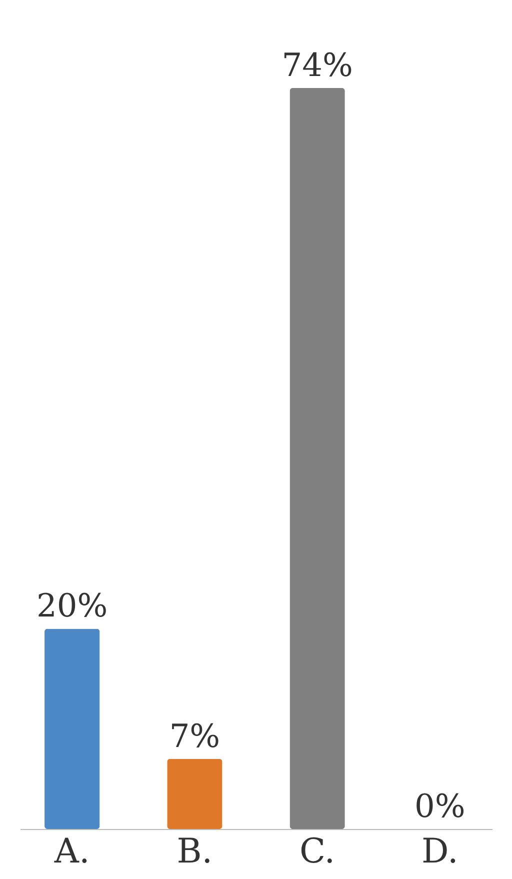 This screenshot has width=512, height=879. Describe the element at coordinates (71, 852) in the screenshot. I see `x-tick-label: A.` at that location.